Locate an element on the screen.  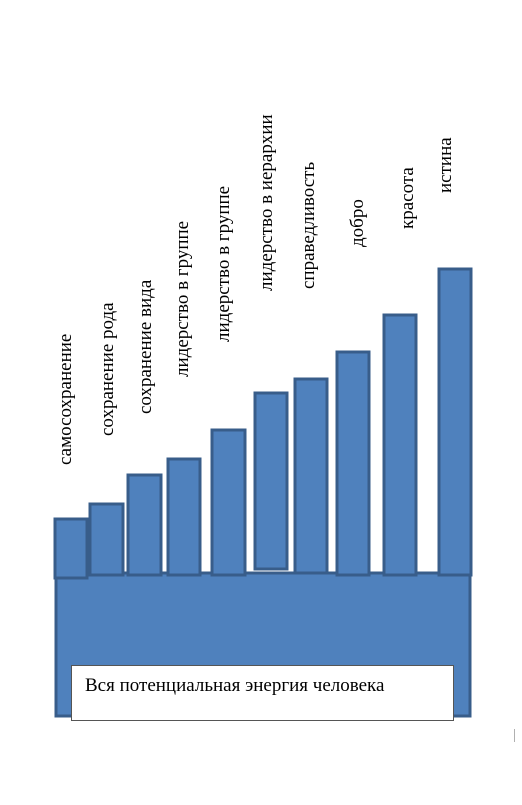
level-label: добро is located at coordinates (357, 223).